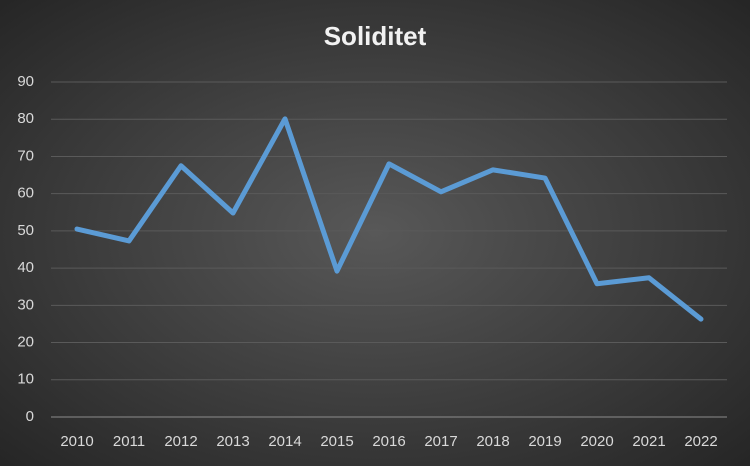  Describe the element at coordinates (25, 155) in the screenshot. I see `y-tick-label: 70` at that location.